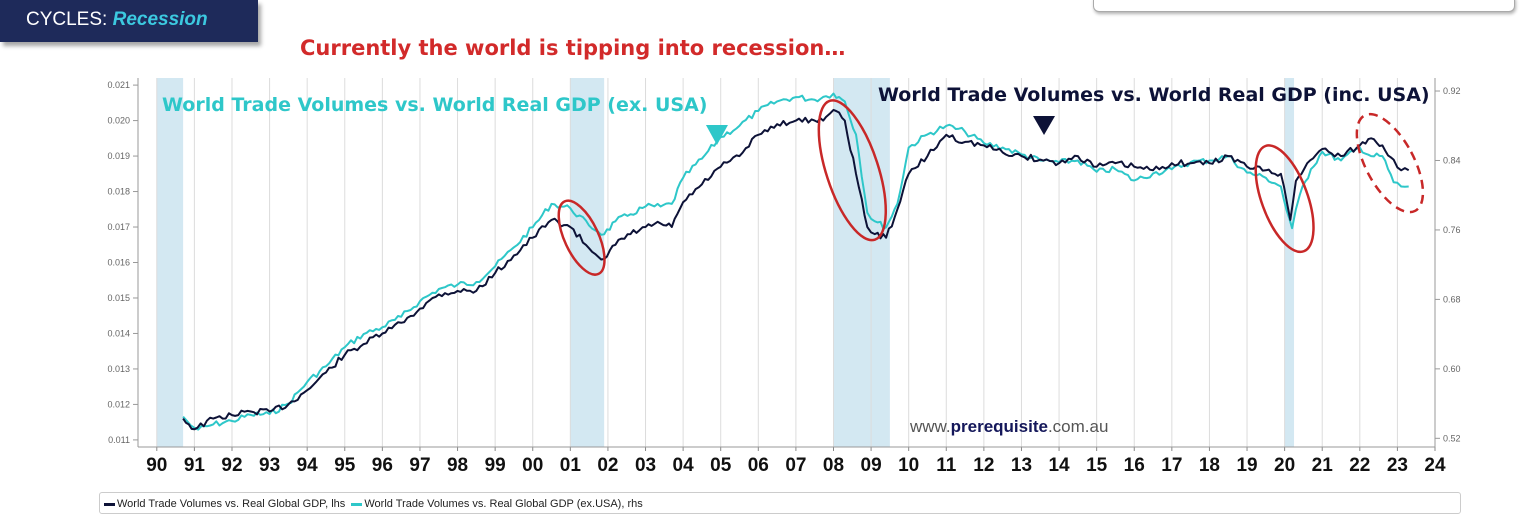 This screenshot has height=529, width=1525. I want to click on x-tick-label: 14, so click(1059, 465).